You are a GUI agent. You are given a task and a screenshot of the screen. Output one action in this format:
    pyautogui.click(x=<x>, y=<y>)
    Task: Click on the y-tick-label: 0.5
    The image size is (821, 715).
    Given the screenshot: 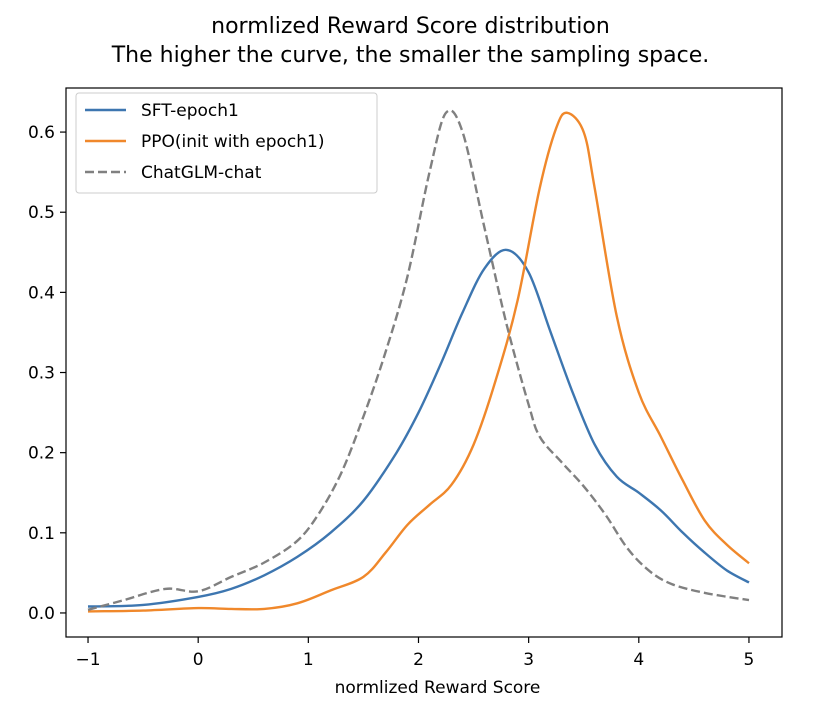 What is the action you would take?
    pyautogui.click(x=41, y=213)
    